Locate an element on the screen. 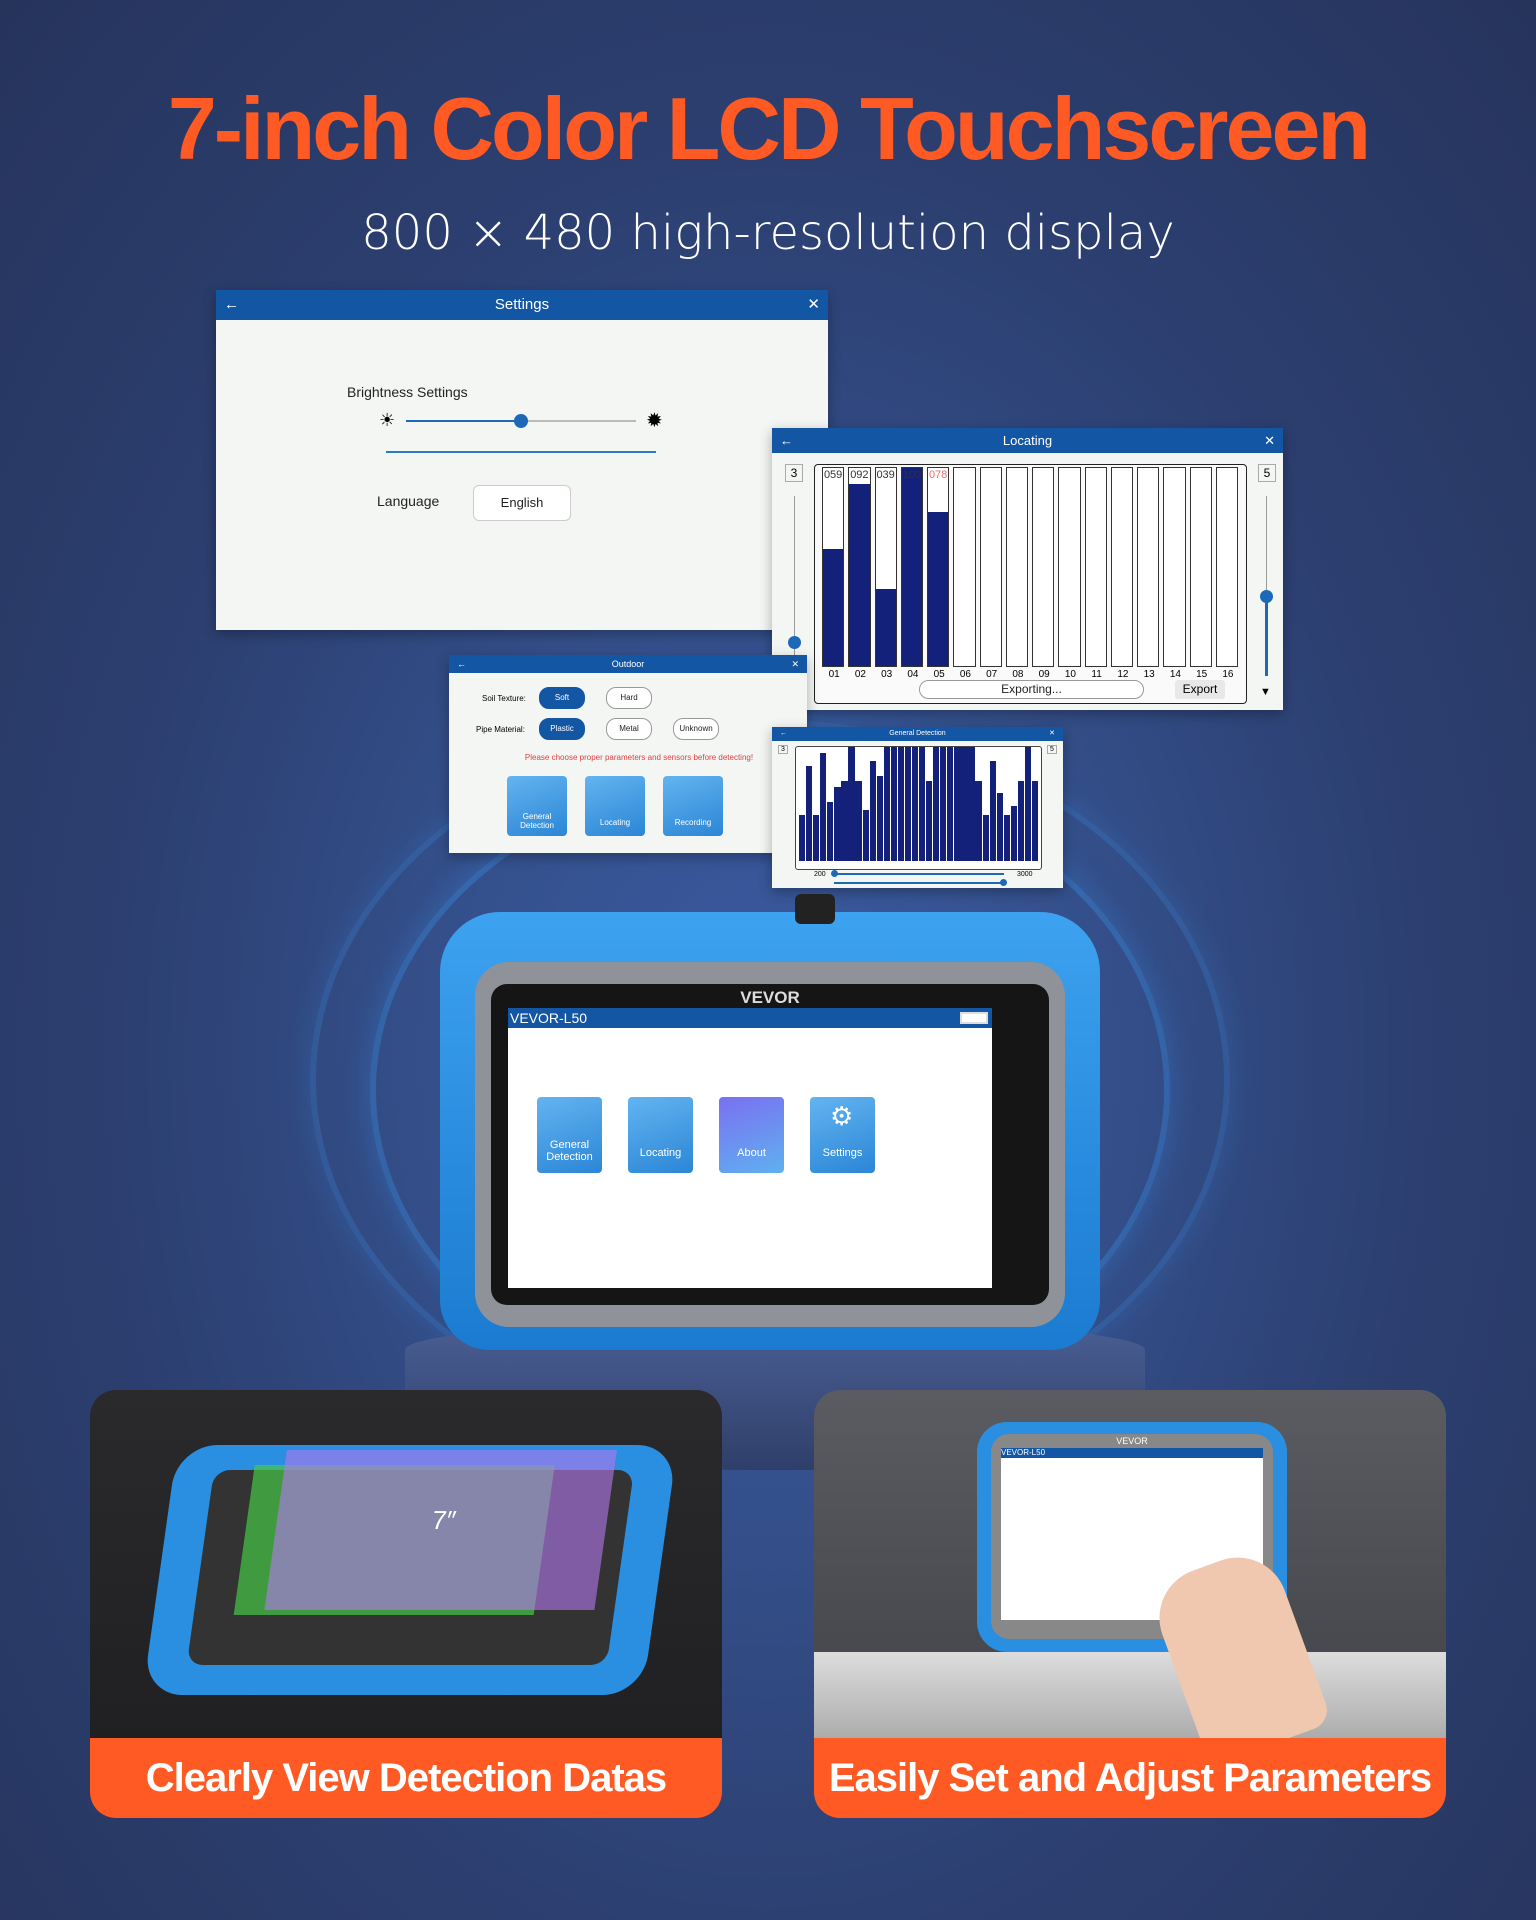 The width and height of the screenshot is (1536, 1920). headline: 7-inch Color LCD Touchscreen is located at coordinates (769, 128).